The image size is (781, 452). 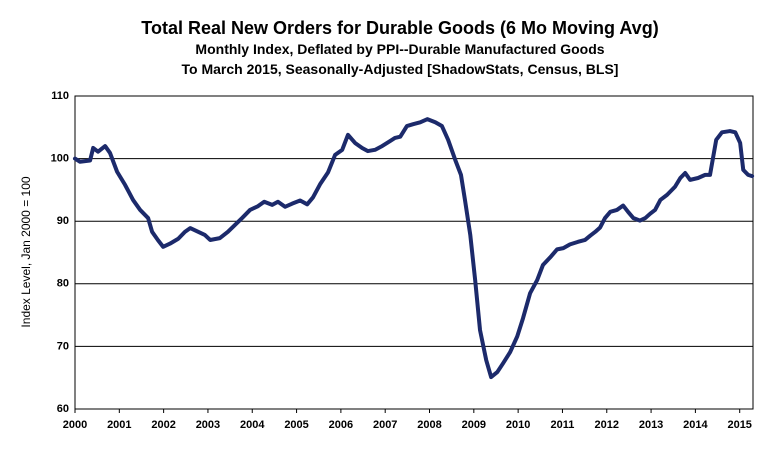 What do you see at coordinates (563, 425) in the screenshot?
I see `x-tick-label: 2011` at bounding box center [563, 425].